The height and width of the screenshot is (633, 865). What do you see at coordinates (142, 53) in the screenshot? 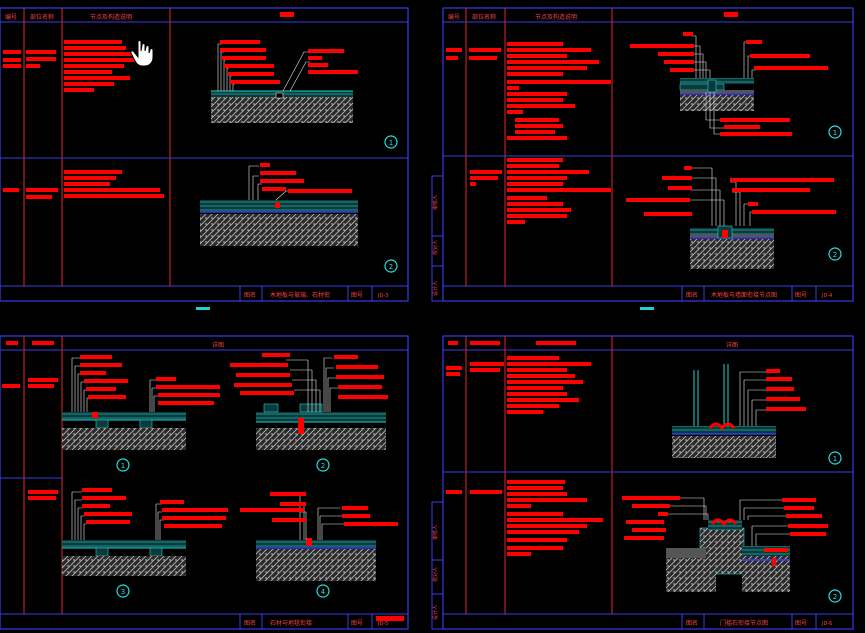
I see `hand-cursor-icon` at bounding box center [142, 53].